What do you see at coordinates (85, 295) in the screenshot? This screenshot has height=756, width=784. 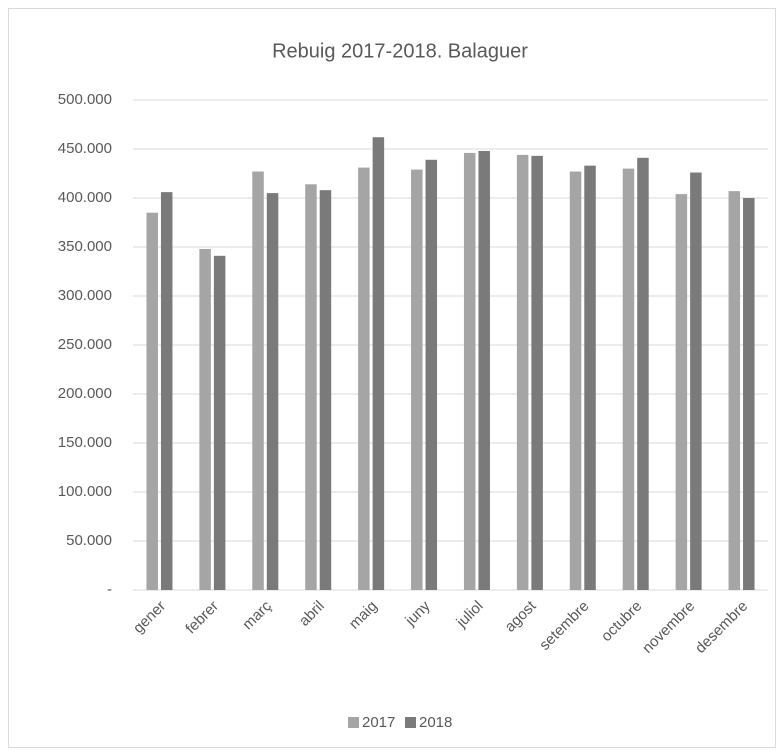 I see `y-tick-label: 300.000` at bounding box center [85, 295].